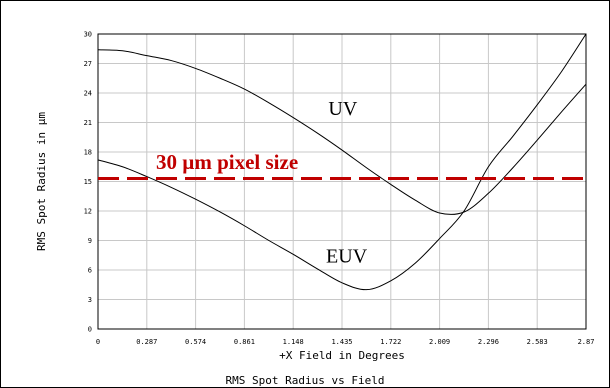  I want to click on x-tick-label: 1.435, so click(341, 342).